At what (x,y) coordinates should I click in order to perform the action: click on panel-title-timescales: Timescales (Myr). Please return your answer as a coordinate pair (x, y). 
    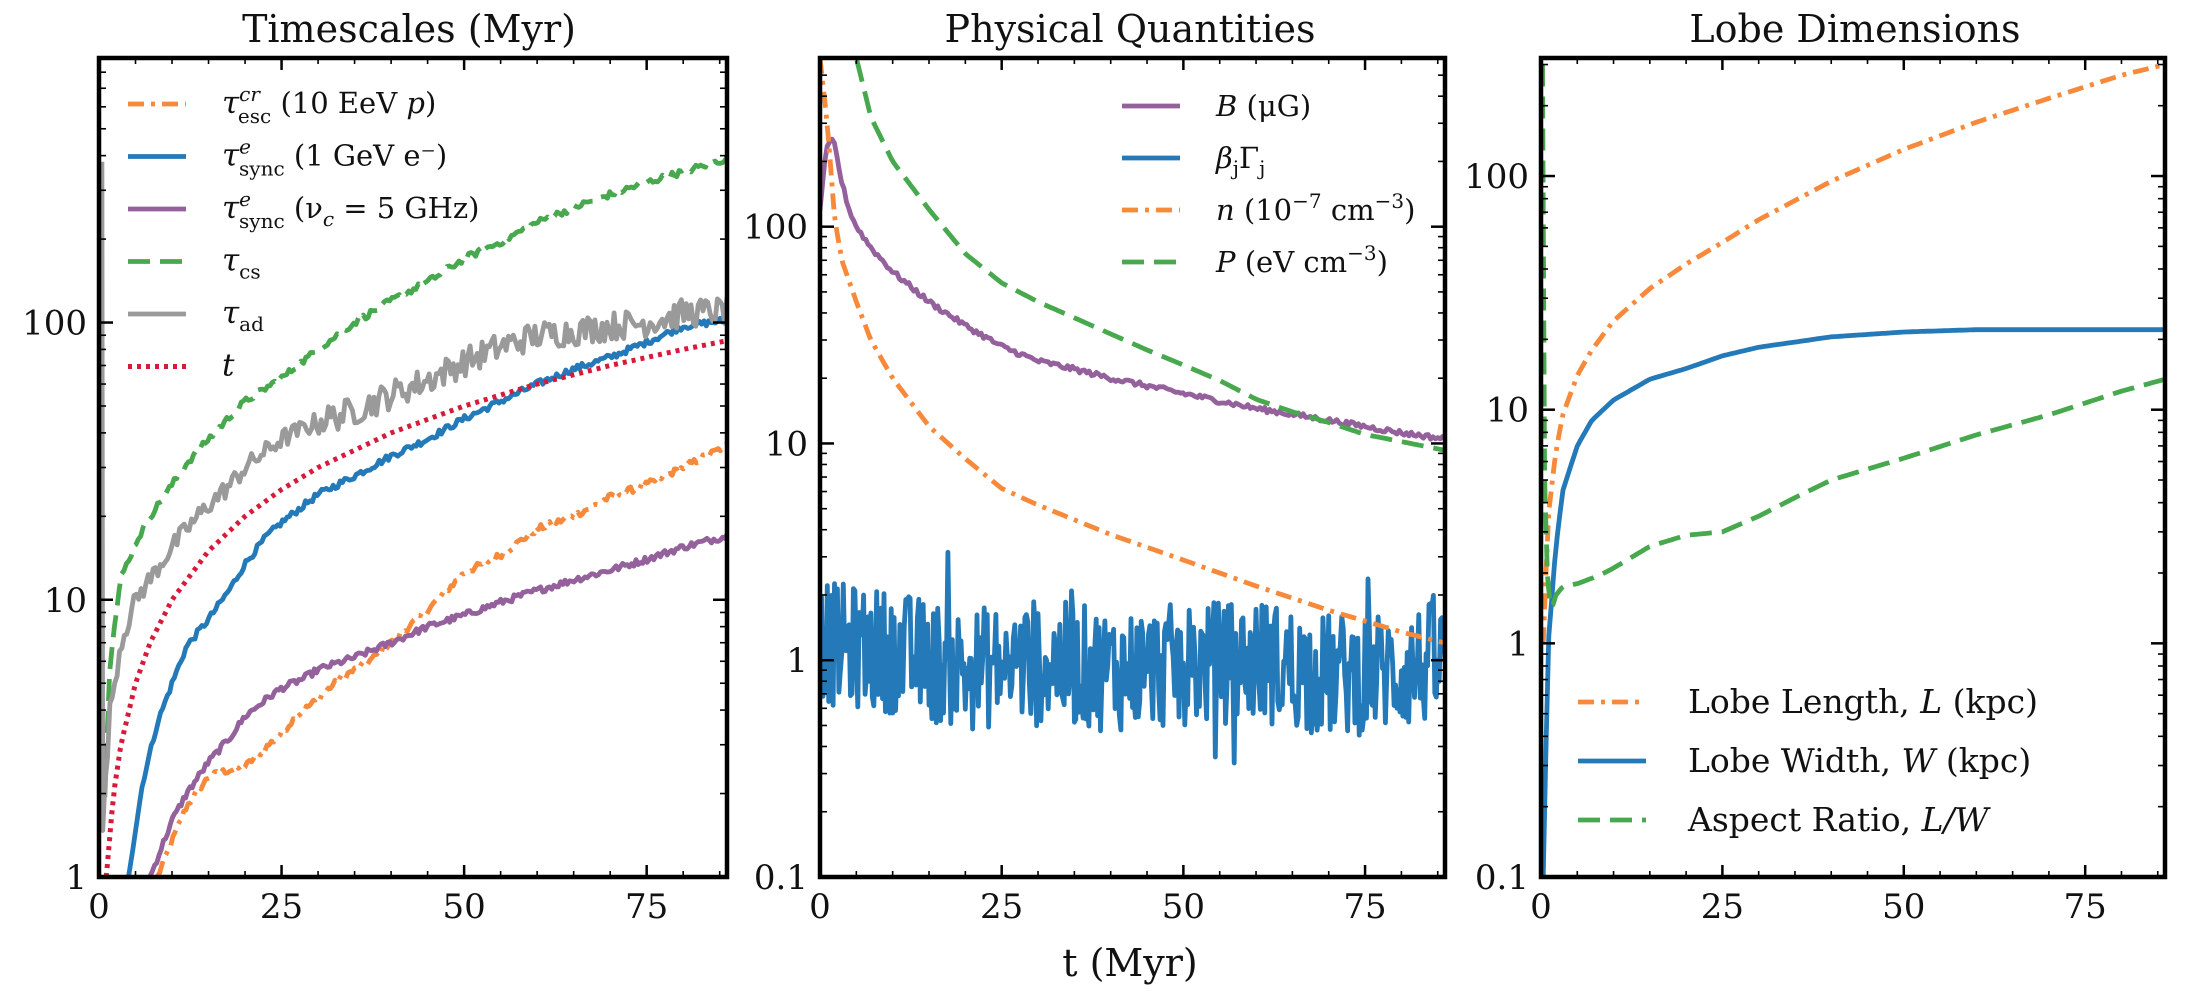
    Looking at the image, I should click on (409, 29).